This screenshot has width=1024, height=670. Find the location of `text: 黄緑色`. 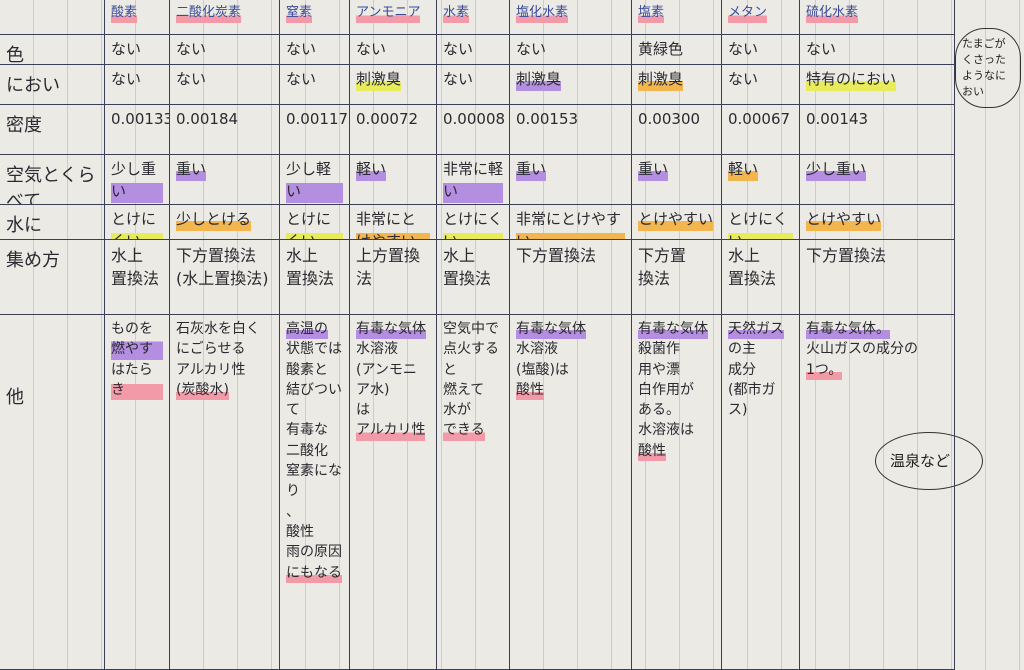

text: 黄緑色 is located at coordinates (661, 49).